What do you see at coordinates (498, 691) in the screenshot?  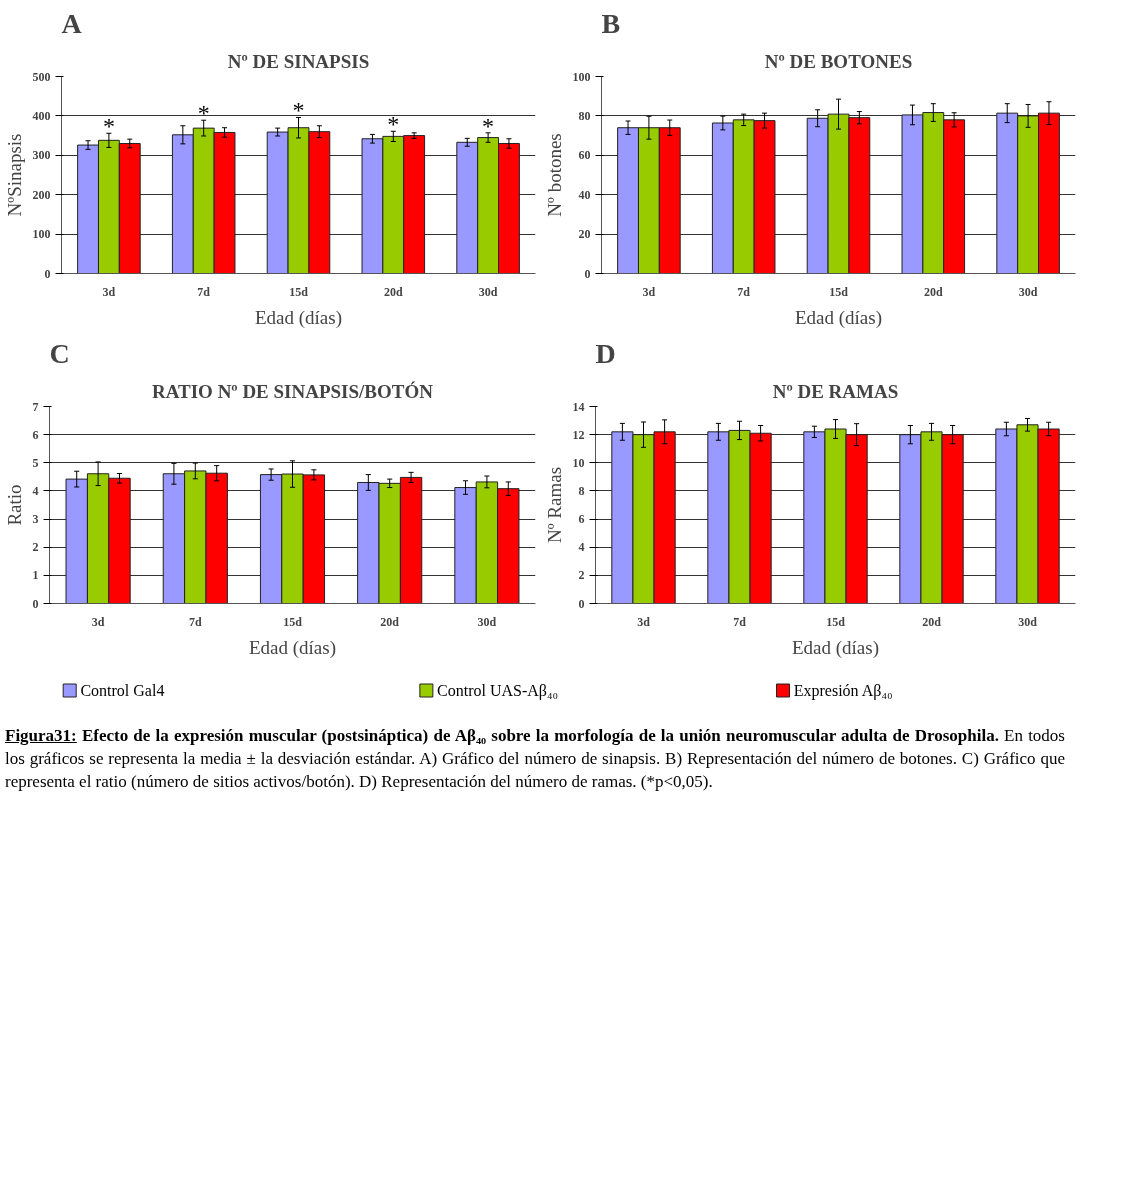 I see `legend-label: Control UAS-Aβ₄₀` at bounding box center [498, 691].